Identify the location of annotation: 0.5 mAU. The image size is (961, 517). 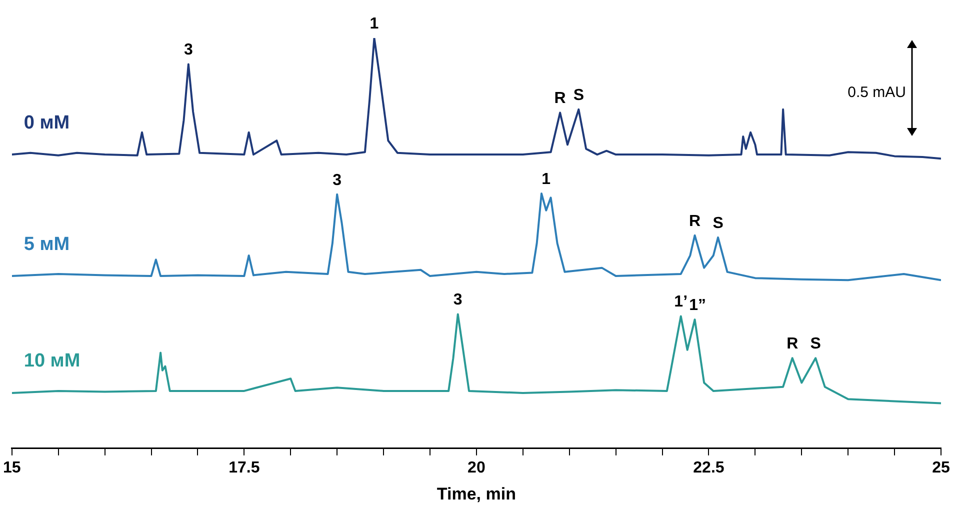
(877, 93).